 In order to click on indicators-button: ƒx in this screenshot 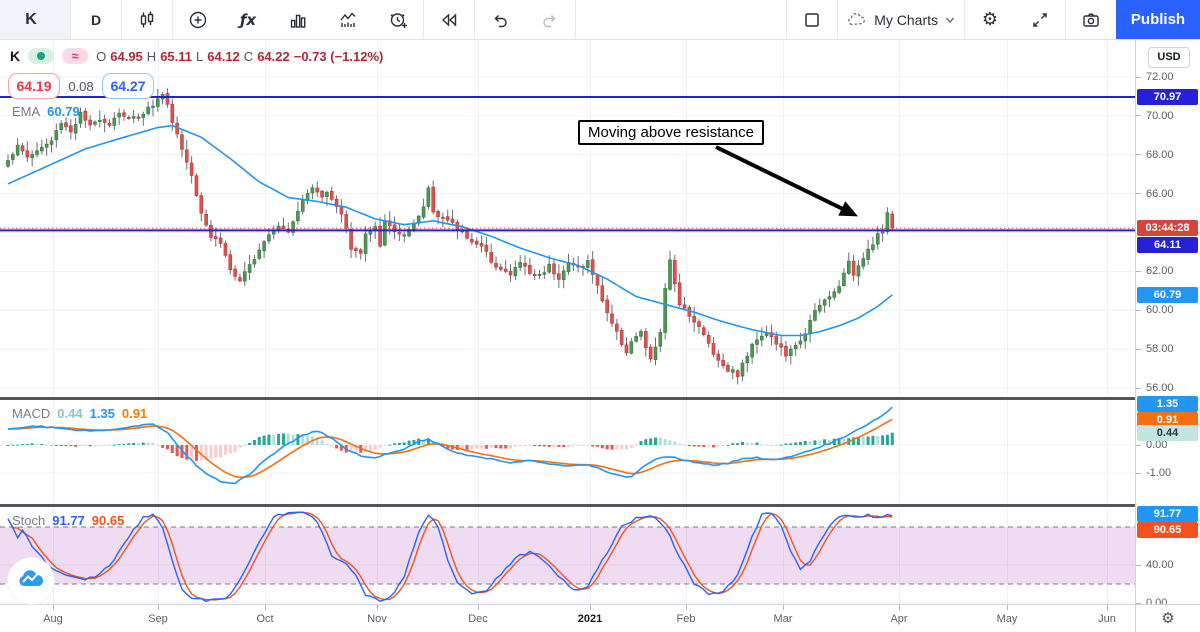, I will do `click(248, 19)`.